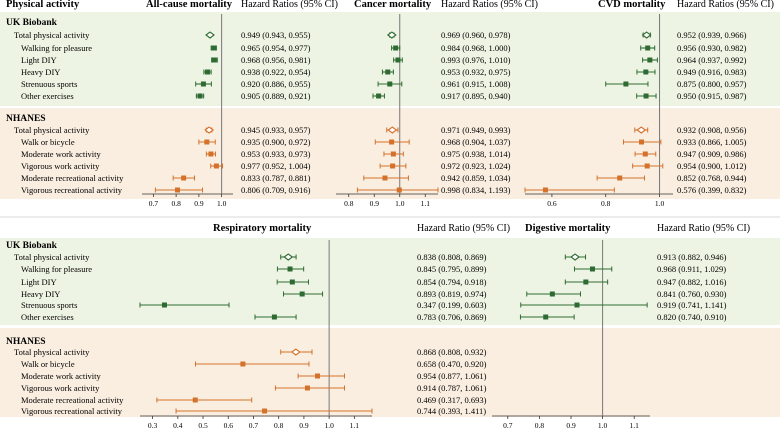  Describe the element at coordinates (452, 376) in the screenshot. I see `hr-value-respiratory-8: 0.954 (0.877, 1.061)` at that location.